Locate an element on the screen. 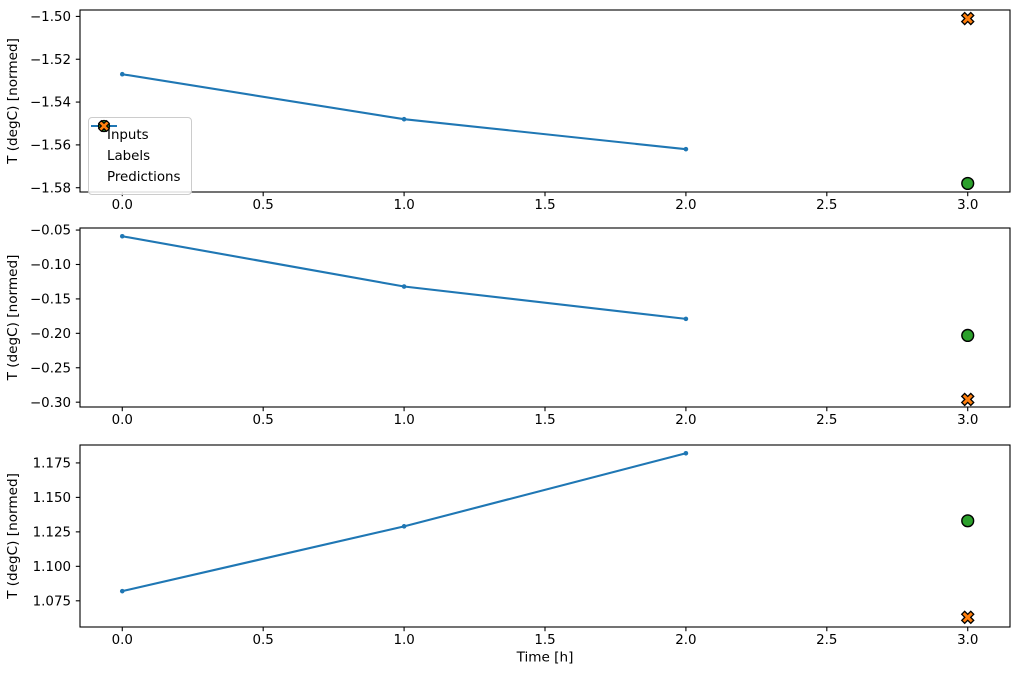  legend-box: Inputs Labels Predictions is located at coordinates (140, 156).